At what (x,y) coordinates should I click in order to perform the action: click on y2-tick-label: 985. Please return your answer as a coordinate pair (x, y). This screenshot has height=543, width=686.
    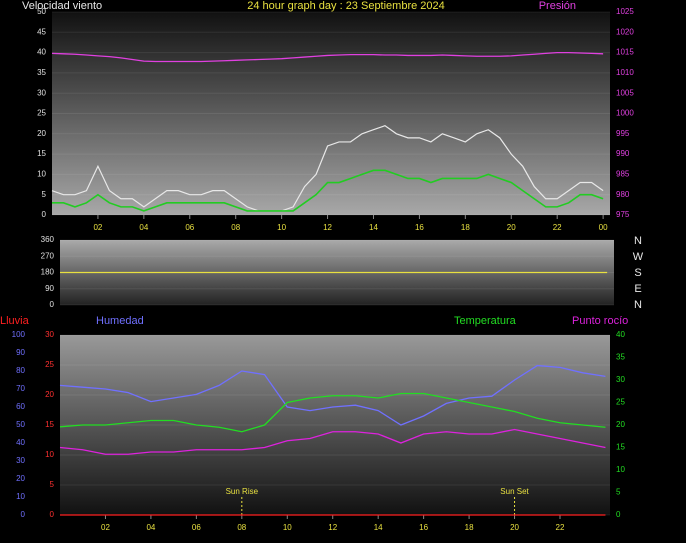
    Looking at the image, I should click on (623, 174).